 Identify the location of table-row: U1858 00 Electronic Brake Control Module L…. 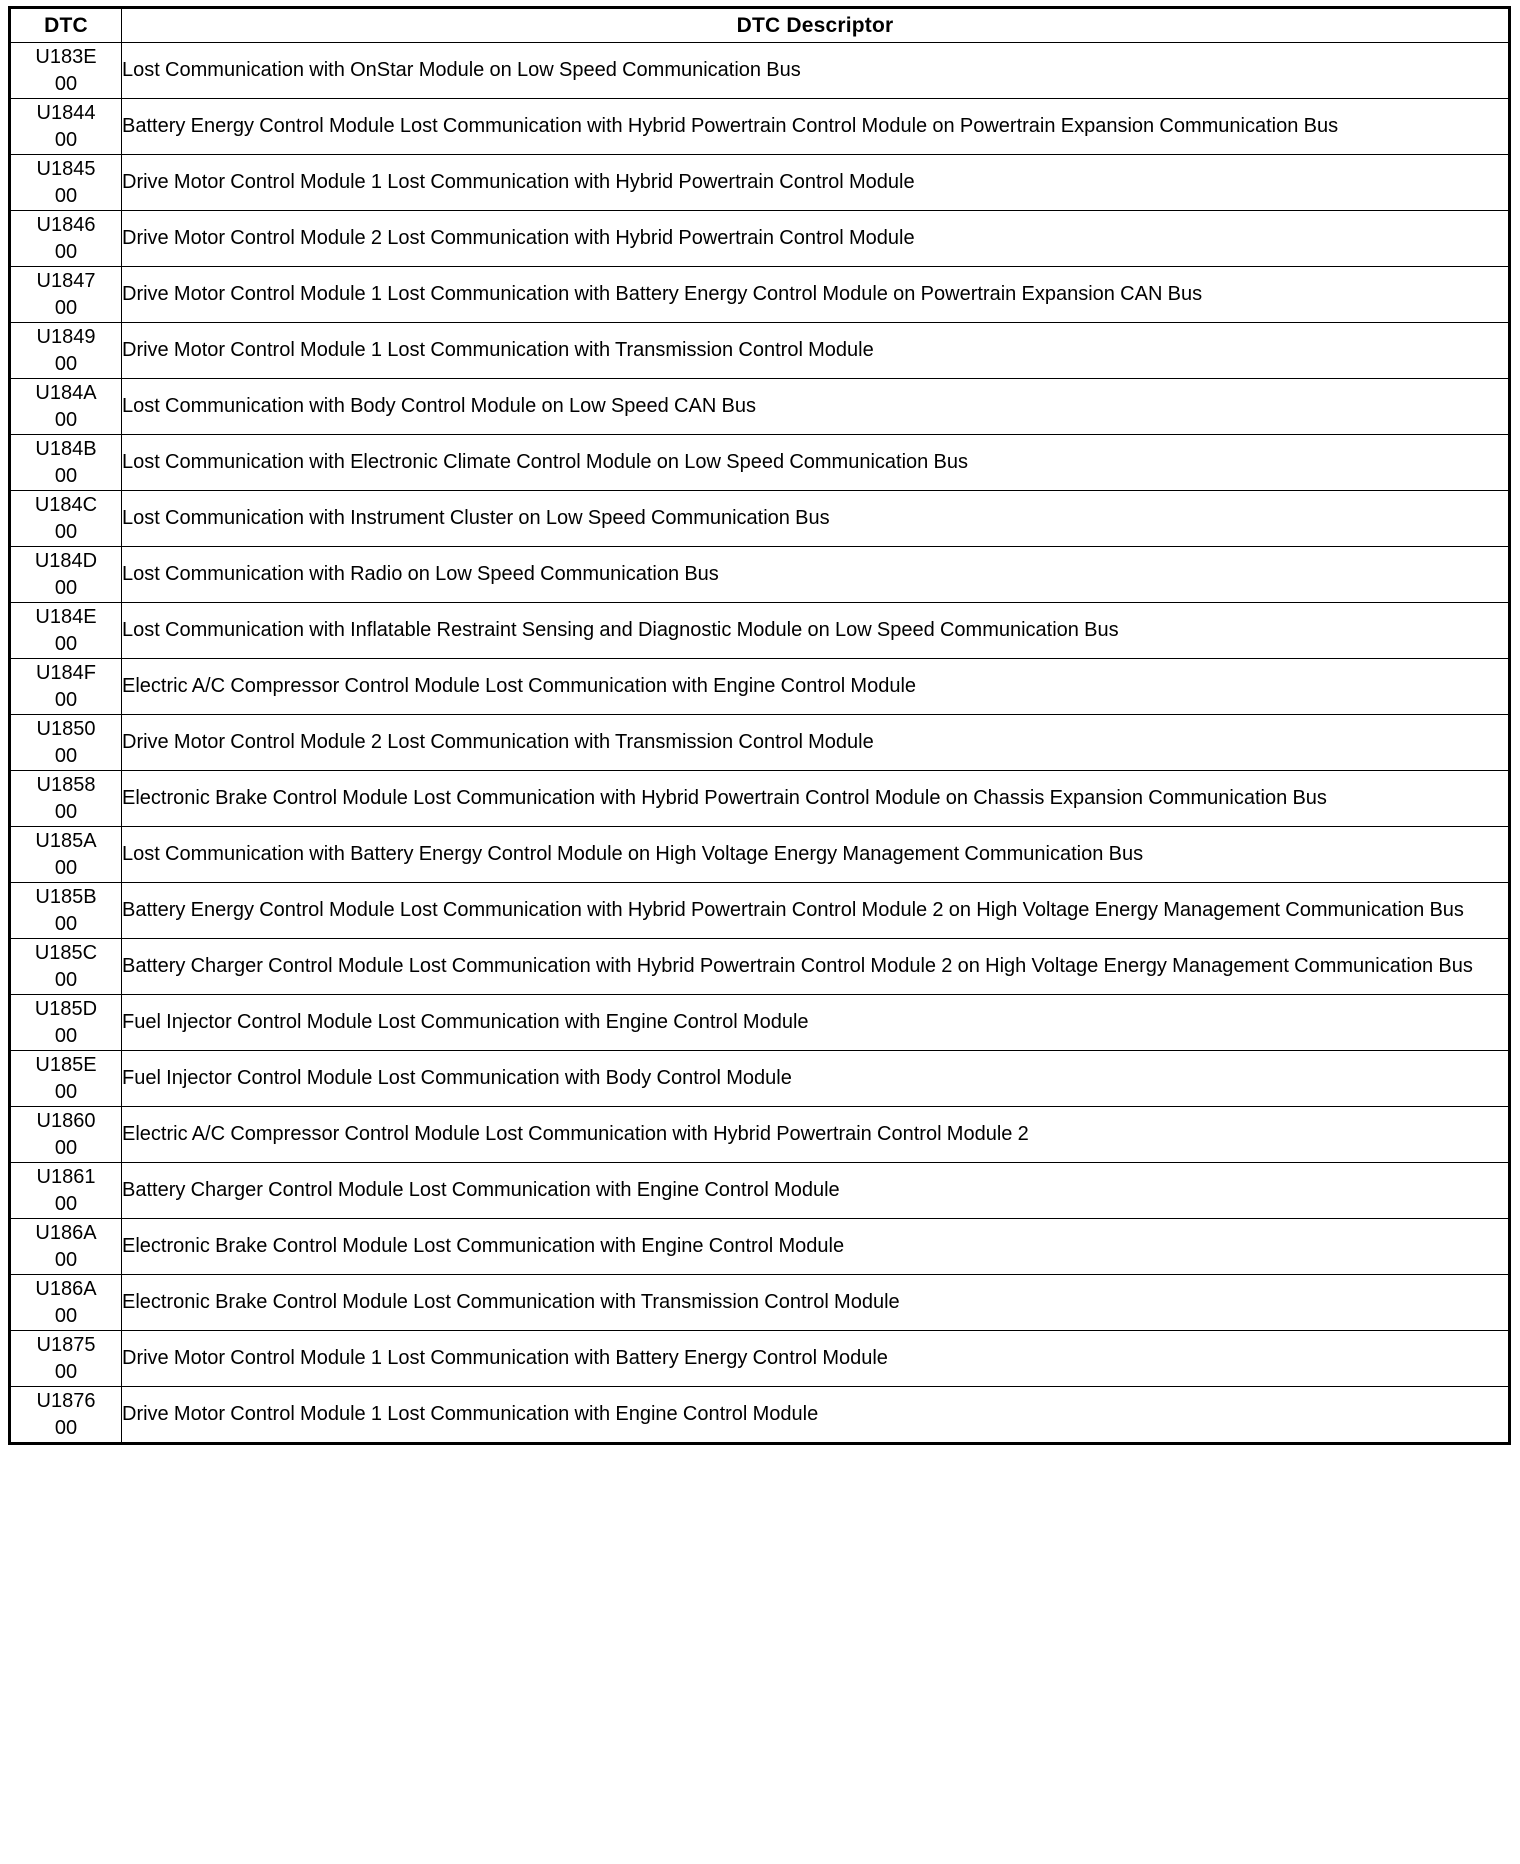
(759, 798).